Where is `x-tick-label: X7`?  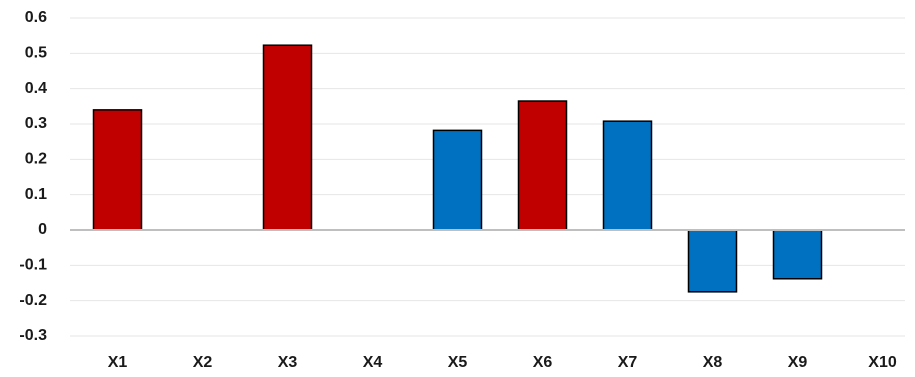
x-tick-label: X7 is located at coordinates (628, 362).